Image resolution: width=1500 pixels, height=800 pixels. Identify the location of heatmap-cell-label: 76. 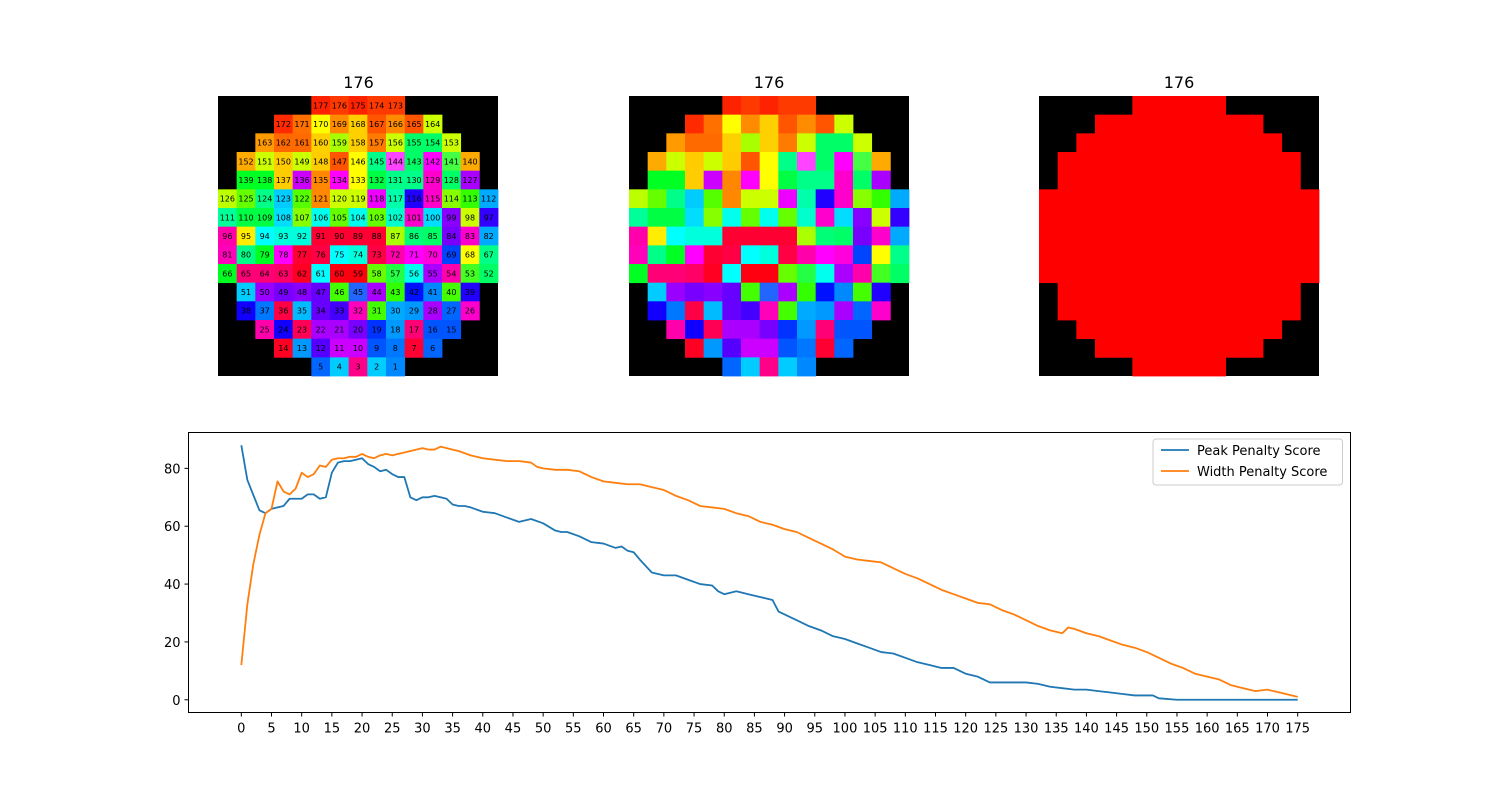
(321, 255).